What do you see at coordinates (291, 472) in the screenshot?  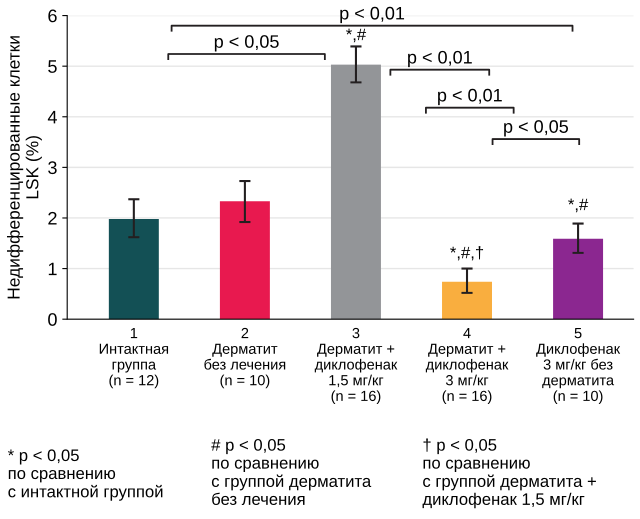 I see `text: # p < 0,05 по сравнению с группой дерматита без лечения` at bounding box center [291, 472].